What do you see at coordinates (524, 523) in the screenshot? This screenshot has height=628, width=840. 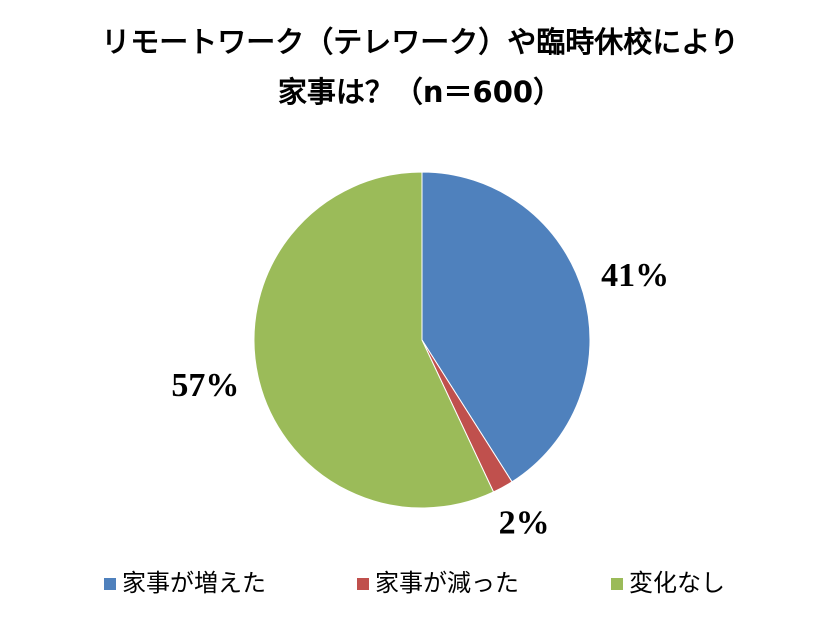 I see `data-label: 2%` at bounding box center [524, 523].